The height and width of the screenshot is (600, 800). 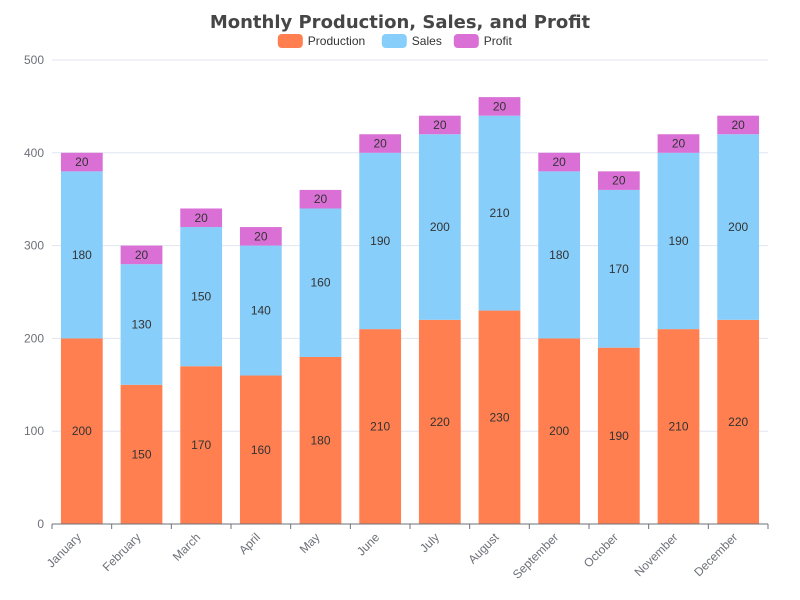 What do you see at coordinates (368, 544) in the screenshot?
I see `x-tick-label: June` at bounding box center [368, 544].